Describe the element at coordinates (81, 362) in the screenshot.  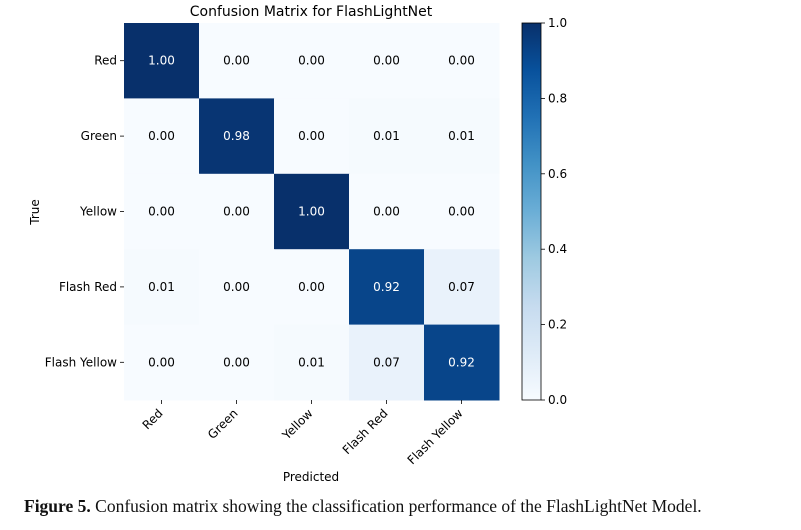
I see `y-tick-label: Flash Yellow` at that location.